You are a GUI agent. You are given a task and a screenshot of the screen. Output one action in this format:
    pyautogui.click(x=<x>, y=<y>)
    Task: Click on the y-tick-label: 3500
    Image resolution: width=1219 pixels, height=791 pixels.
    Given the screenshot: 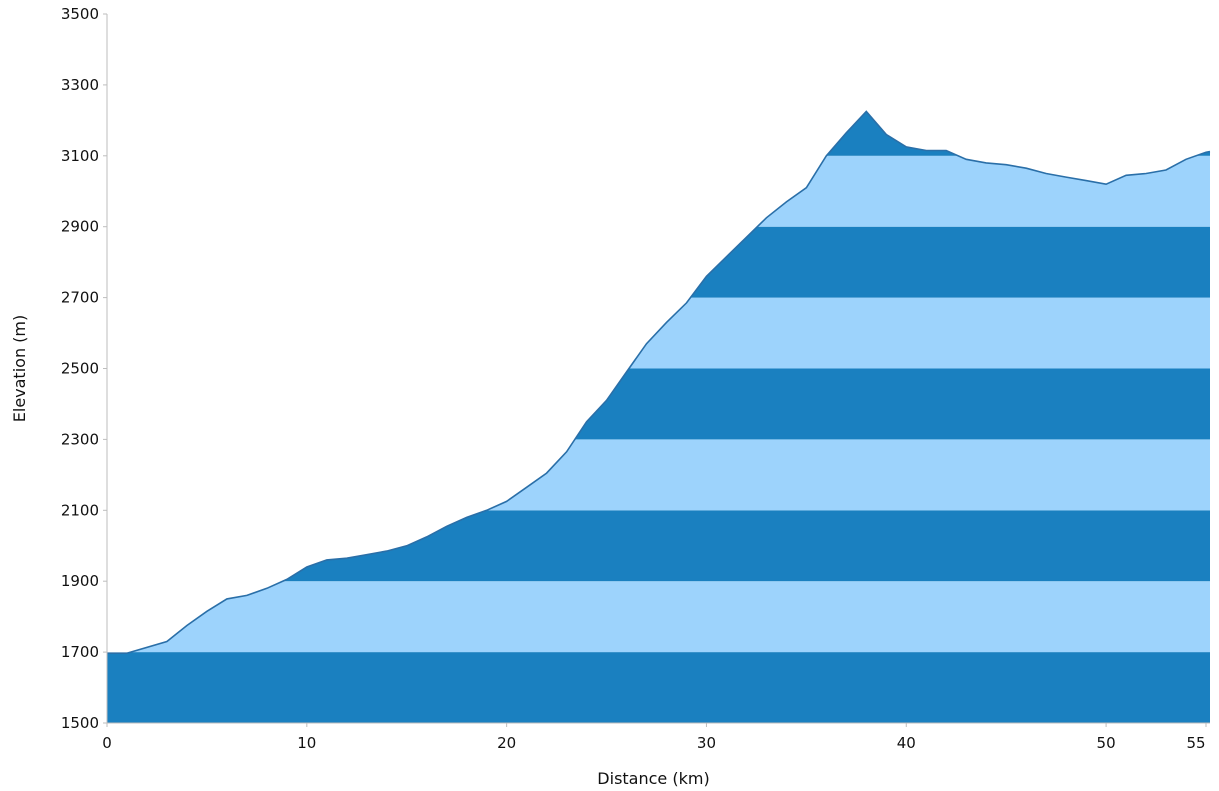 What is the action you would take?
    pyautogui.click(x=80, y=14)
    